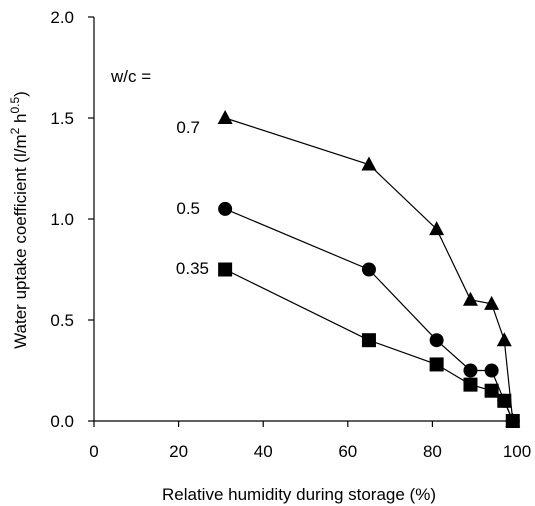 The height and width of the screenshot is (506, 535). What do you see at coordinates (62, 421) in the screenshot?
I see `y-tick-label: 0.0` at bounding box center [62, 421].